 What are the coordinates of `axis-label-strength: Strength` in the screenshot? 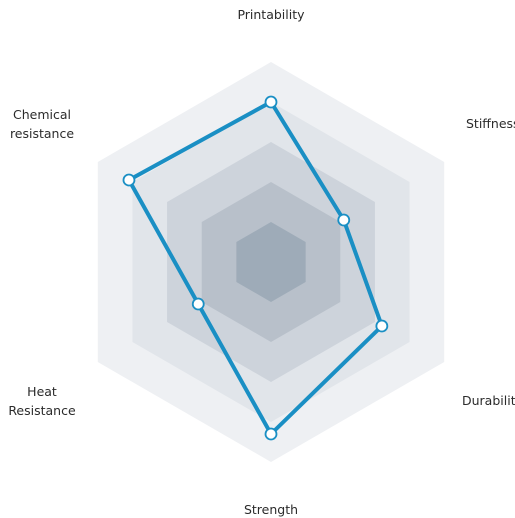 It's located at (271, 509).